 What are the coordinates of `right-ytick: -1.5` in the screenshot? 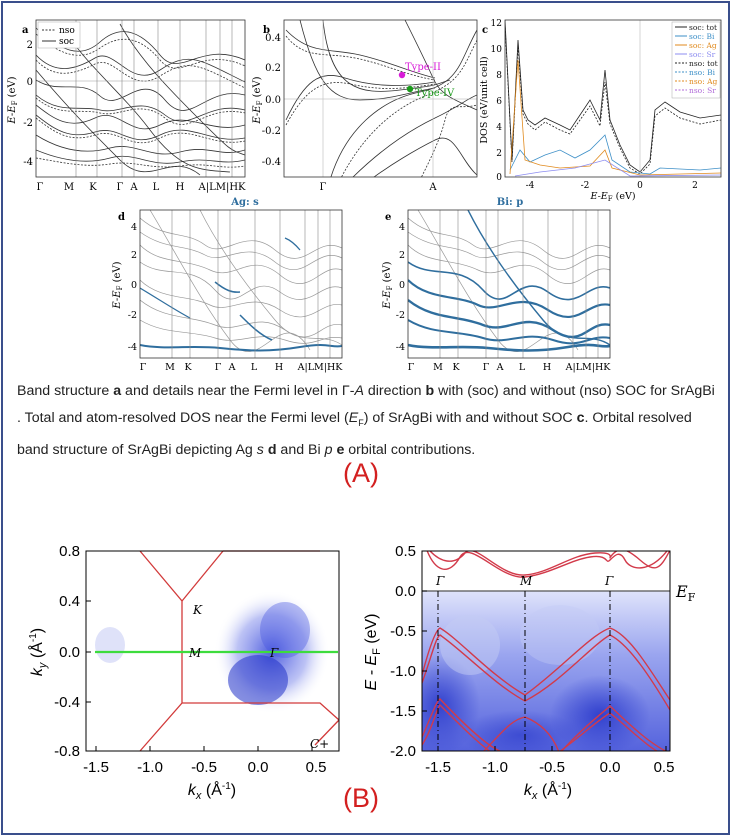 It's located at (403, 711).